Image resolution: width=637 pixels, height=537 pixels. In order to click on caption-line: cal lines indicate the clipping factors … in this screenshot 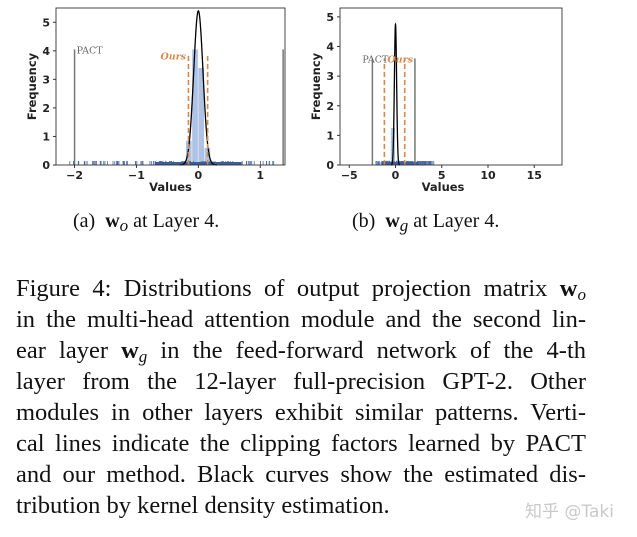, I will do `click(301, 443)`.